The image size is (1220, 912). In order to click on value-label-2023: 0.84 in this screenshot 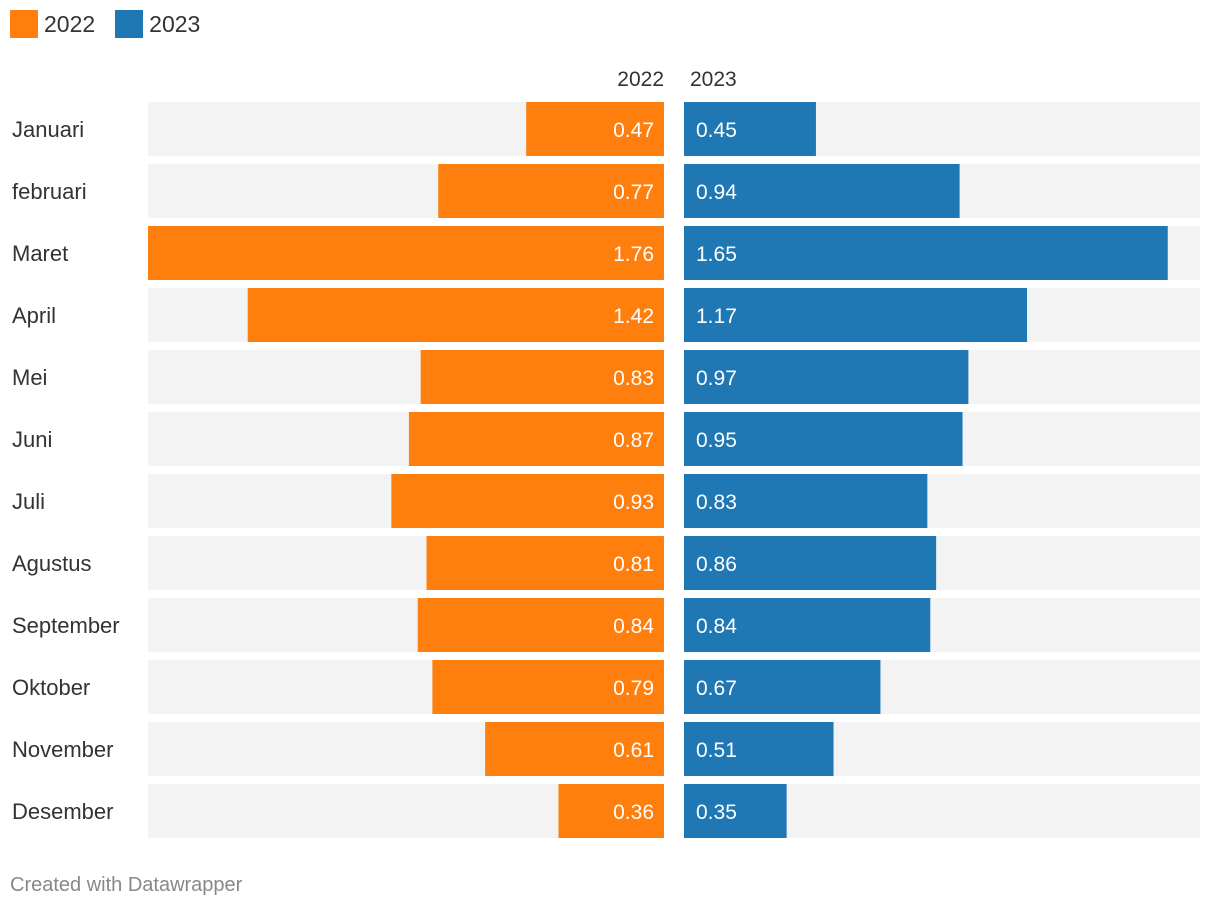, I will do `click(716, 626)`.